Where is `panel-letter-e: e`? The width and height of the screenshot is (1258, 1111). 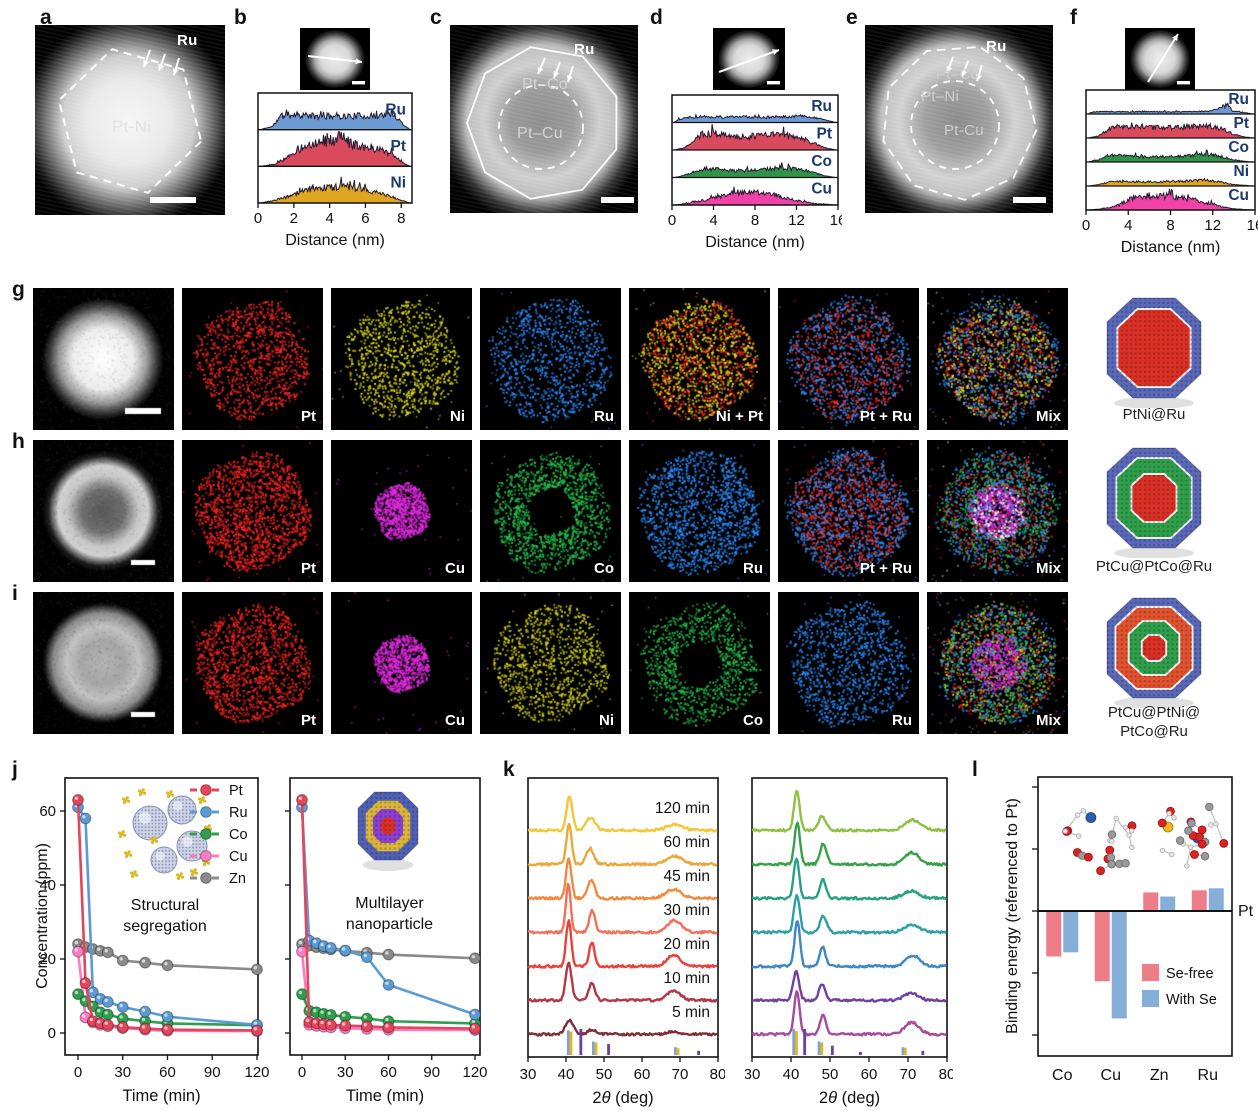 panel-letter-e: e is located at coordinates (852, 17).